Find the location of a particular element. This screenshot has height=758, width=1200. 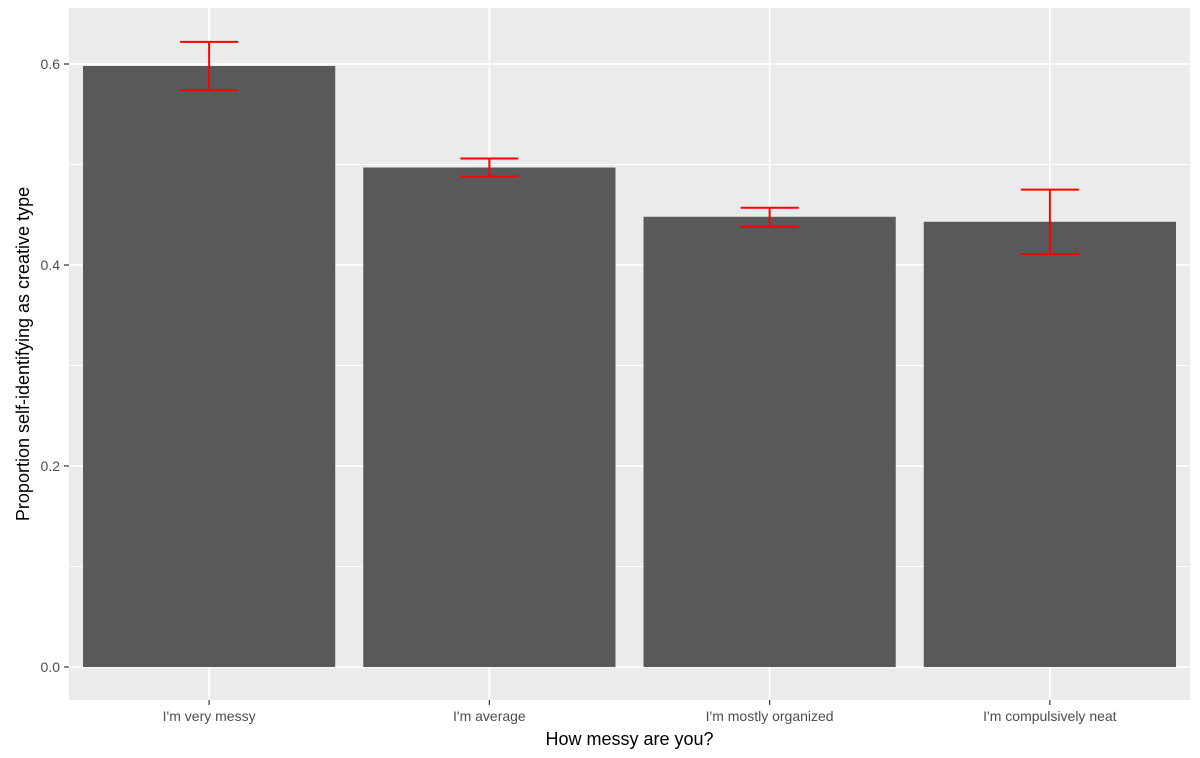

x-tick-label: I'm mostly organized is located at coordinates (770, 716).